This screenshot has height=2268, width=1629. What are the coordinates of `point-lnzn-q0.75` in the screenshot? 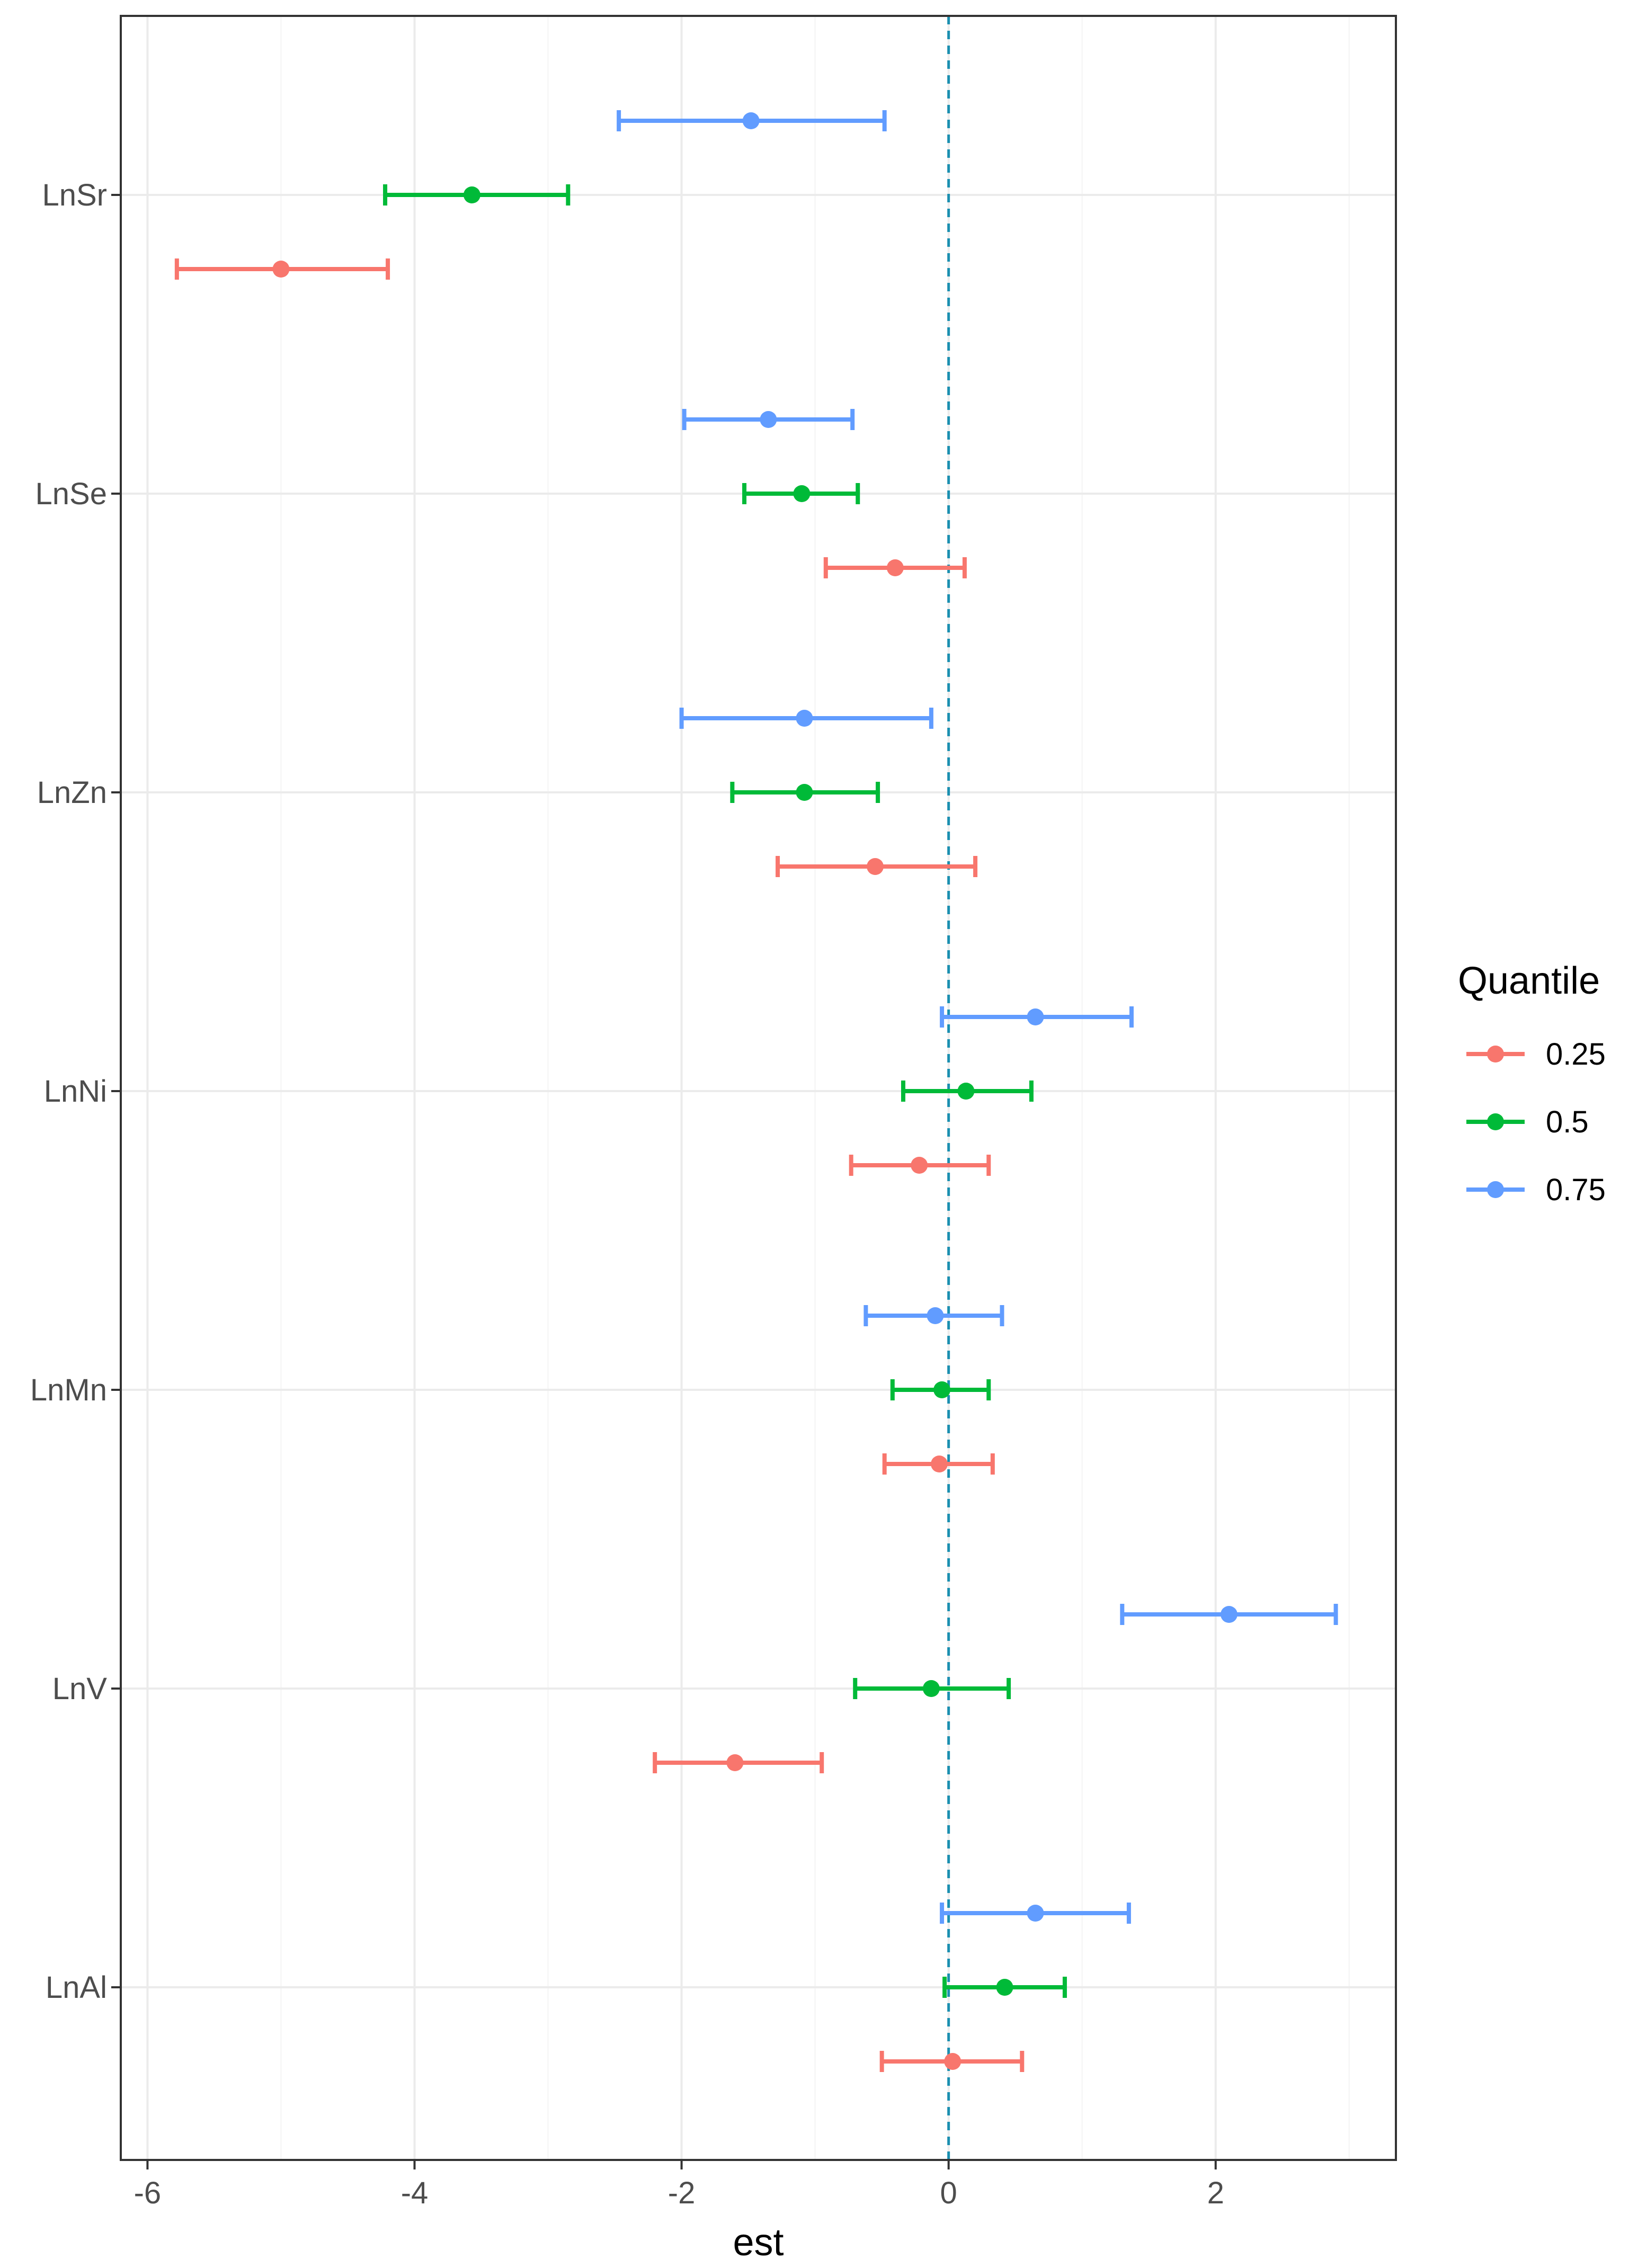 It's located at (804, 718).